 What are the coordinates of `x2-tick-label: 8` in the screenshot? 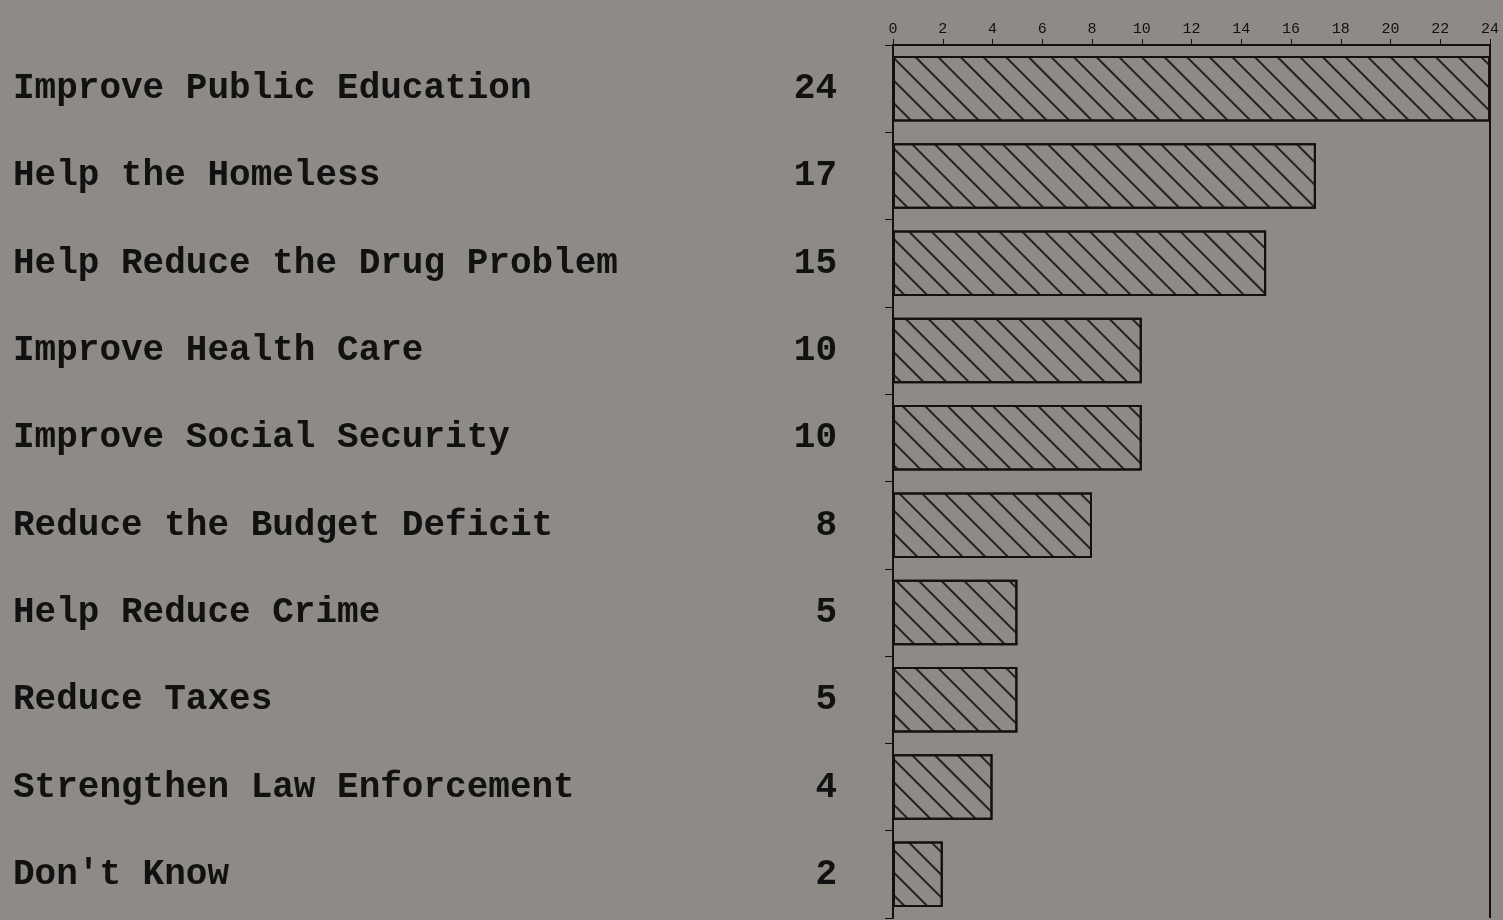 It's located at (1092, 29).